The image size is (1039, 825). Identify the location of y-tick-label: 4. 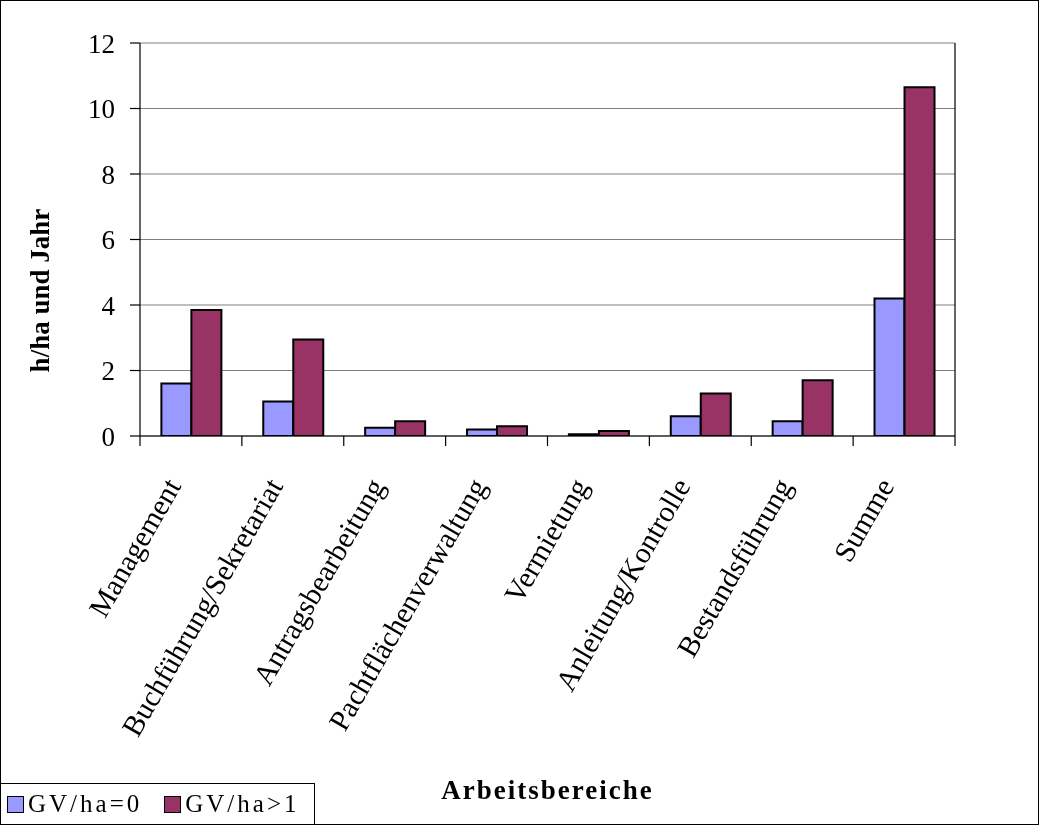
(108, 305).